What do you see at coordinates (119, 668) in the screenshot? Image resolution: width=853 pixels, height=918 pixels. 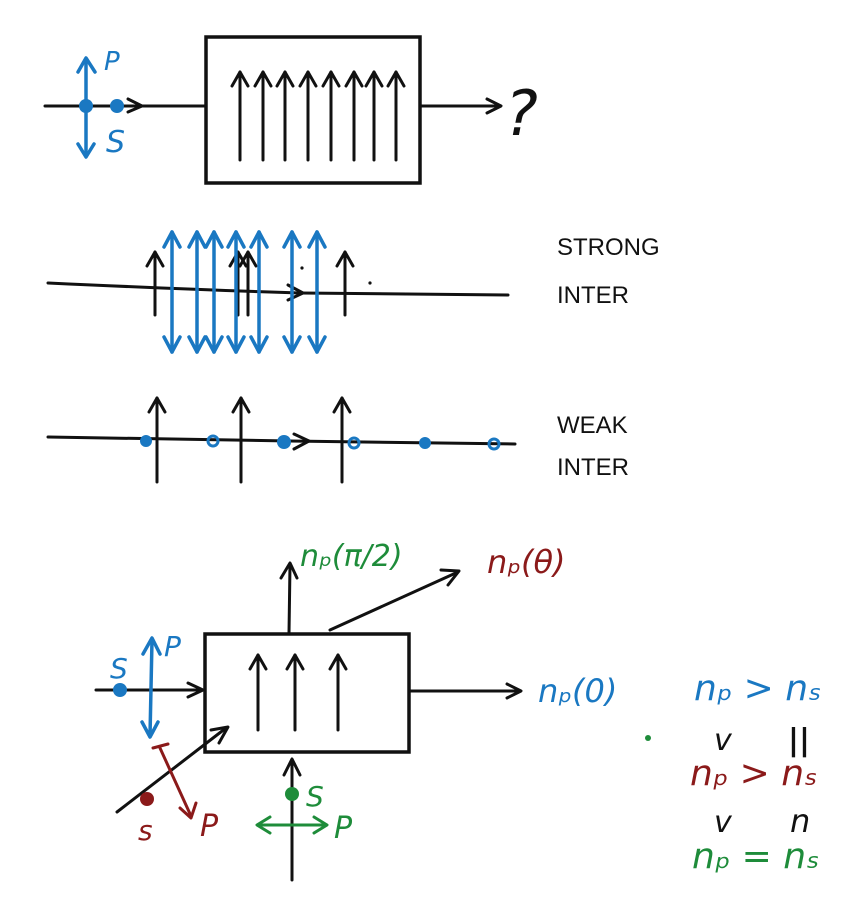 I see `left-s-label: S` at bounding box center [119, 668].